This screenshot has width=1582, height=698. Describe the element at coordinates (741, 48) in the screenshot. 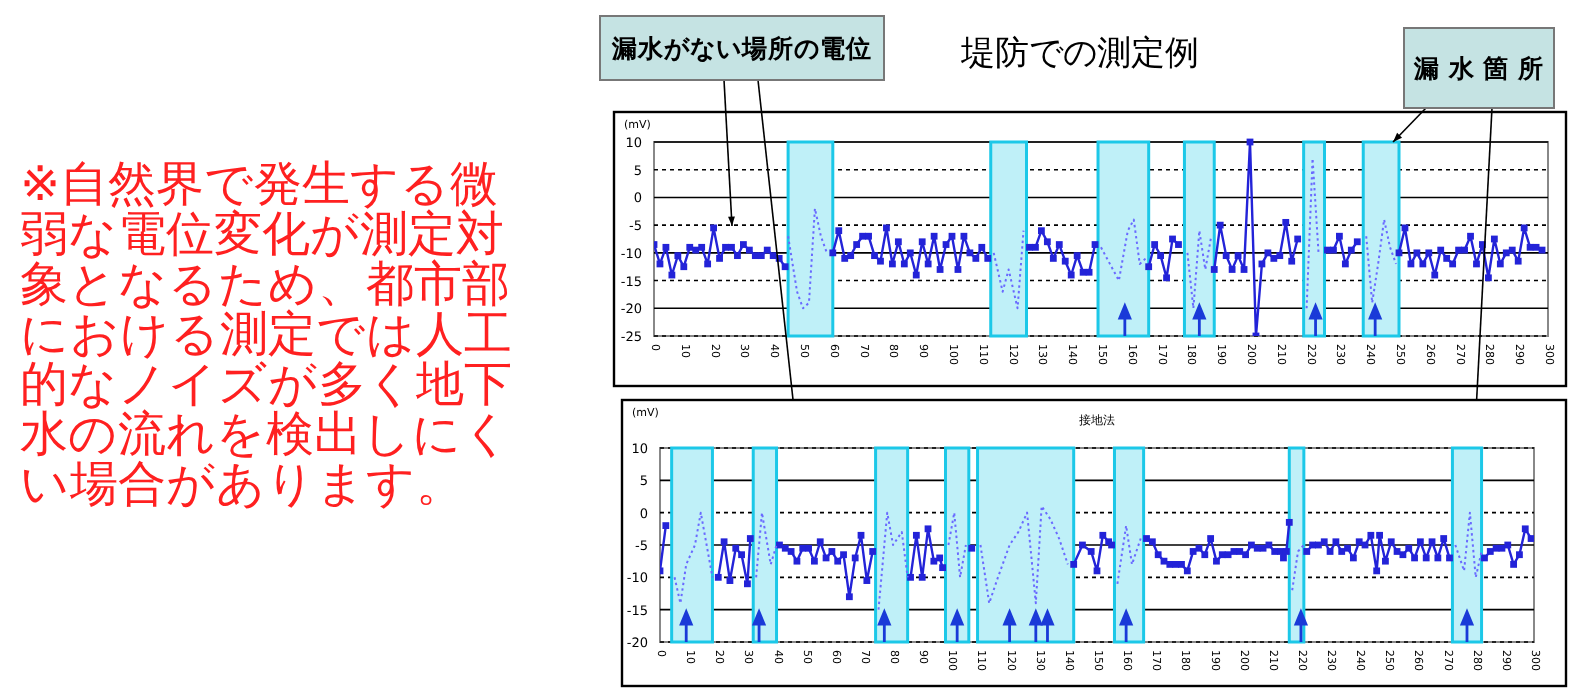

I see `text: 漏水がない場所の電位` at that location.